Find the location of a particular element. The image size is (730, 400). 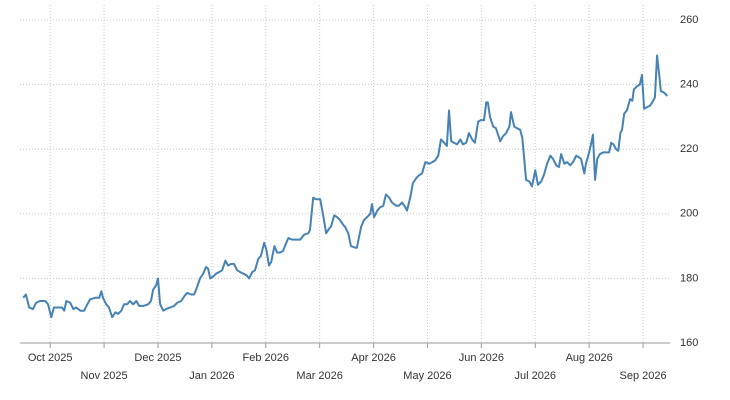

x-tick-label: May 2026 is located at coordinates (427, 376).